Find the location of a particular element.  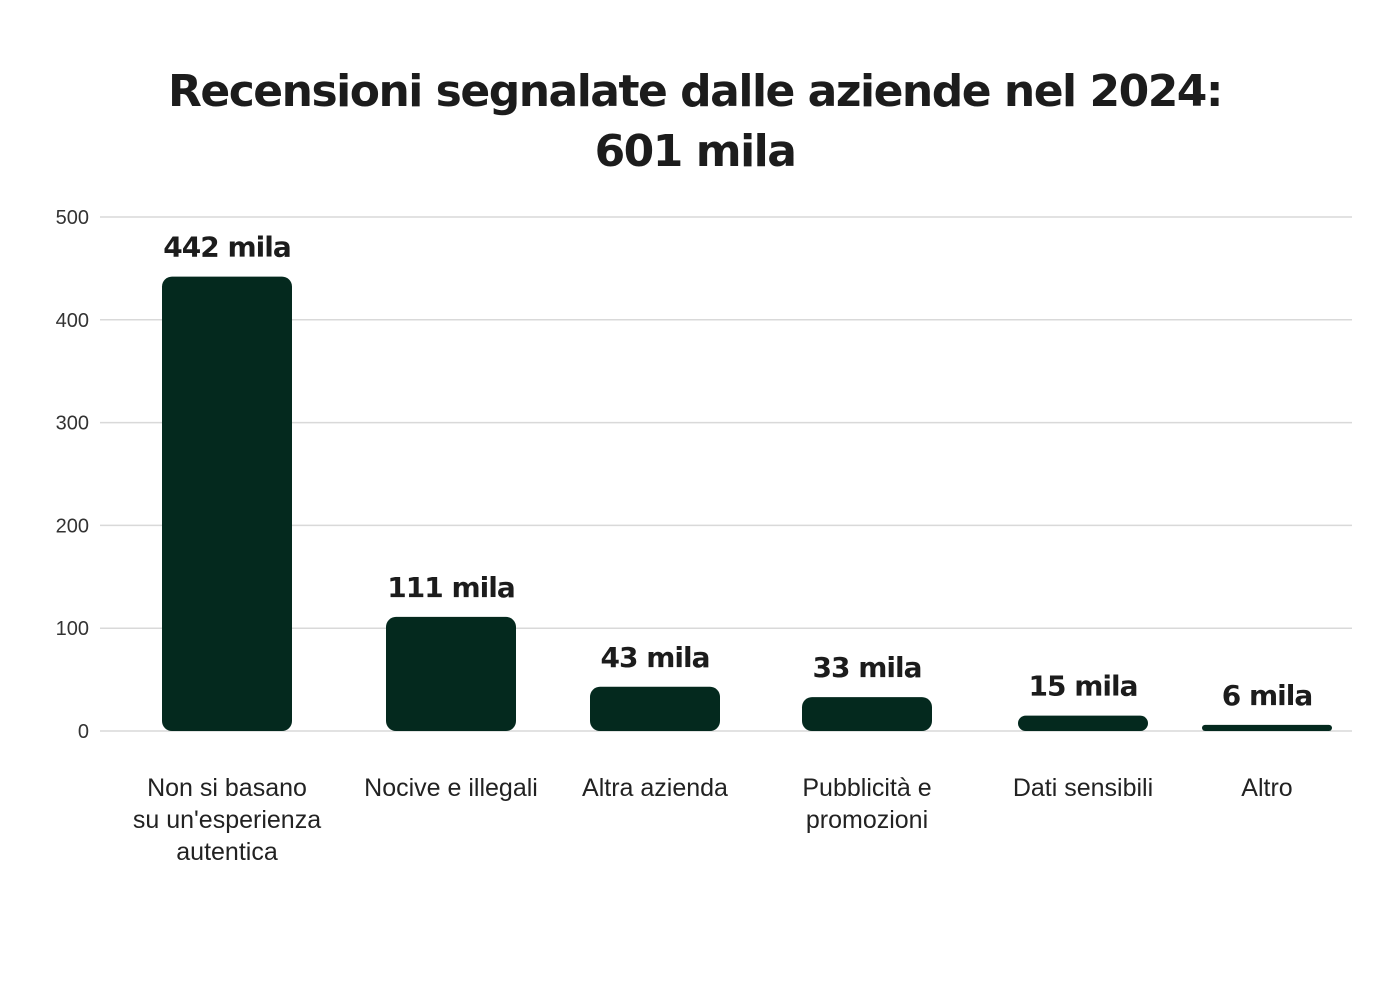

y-tick-label: 400 is located at coordinates (72, 321).